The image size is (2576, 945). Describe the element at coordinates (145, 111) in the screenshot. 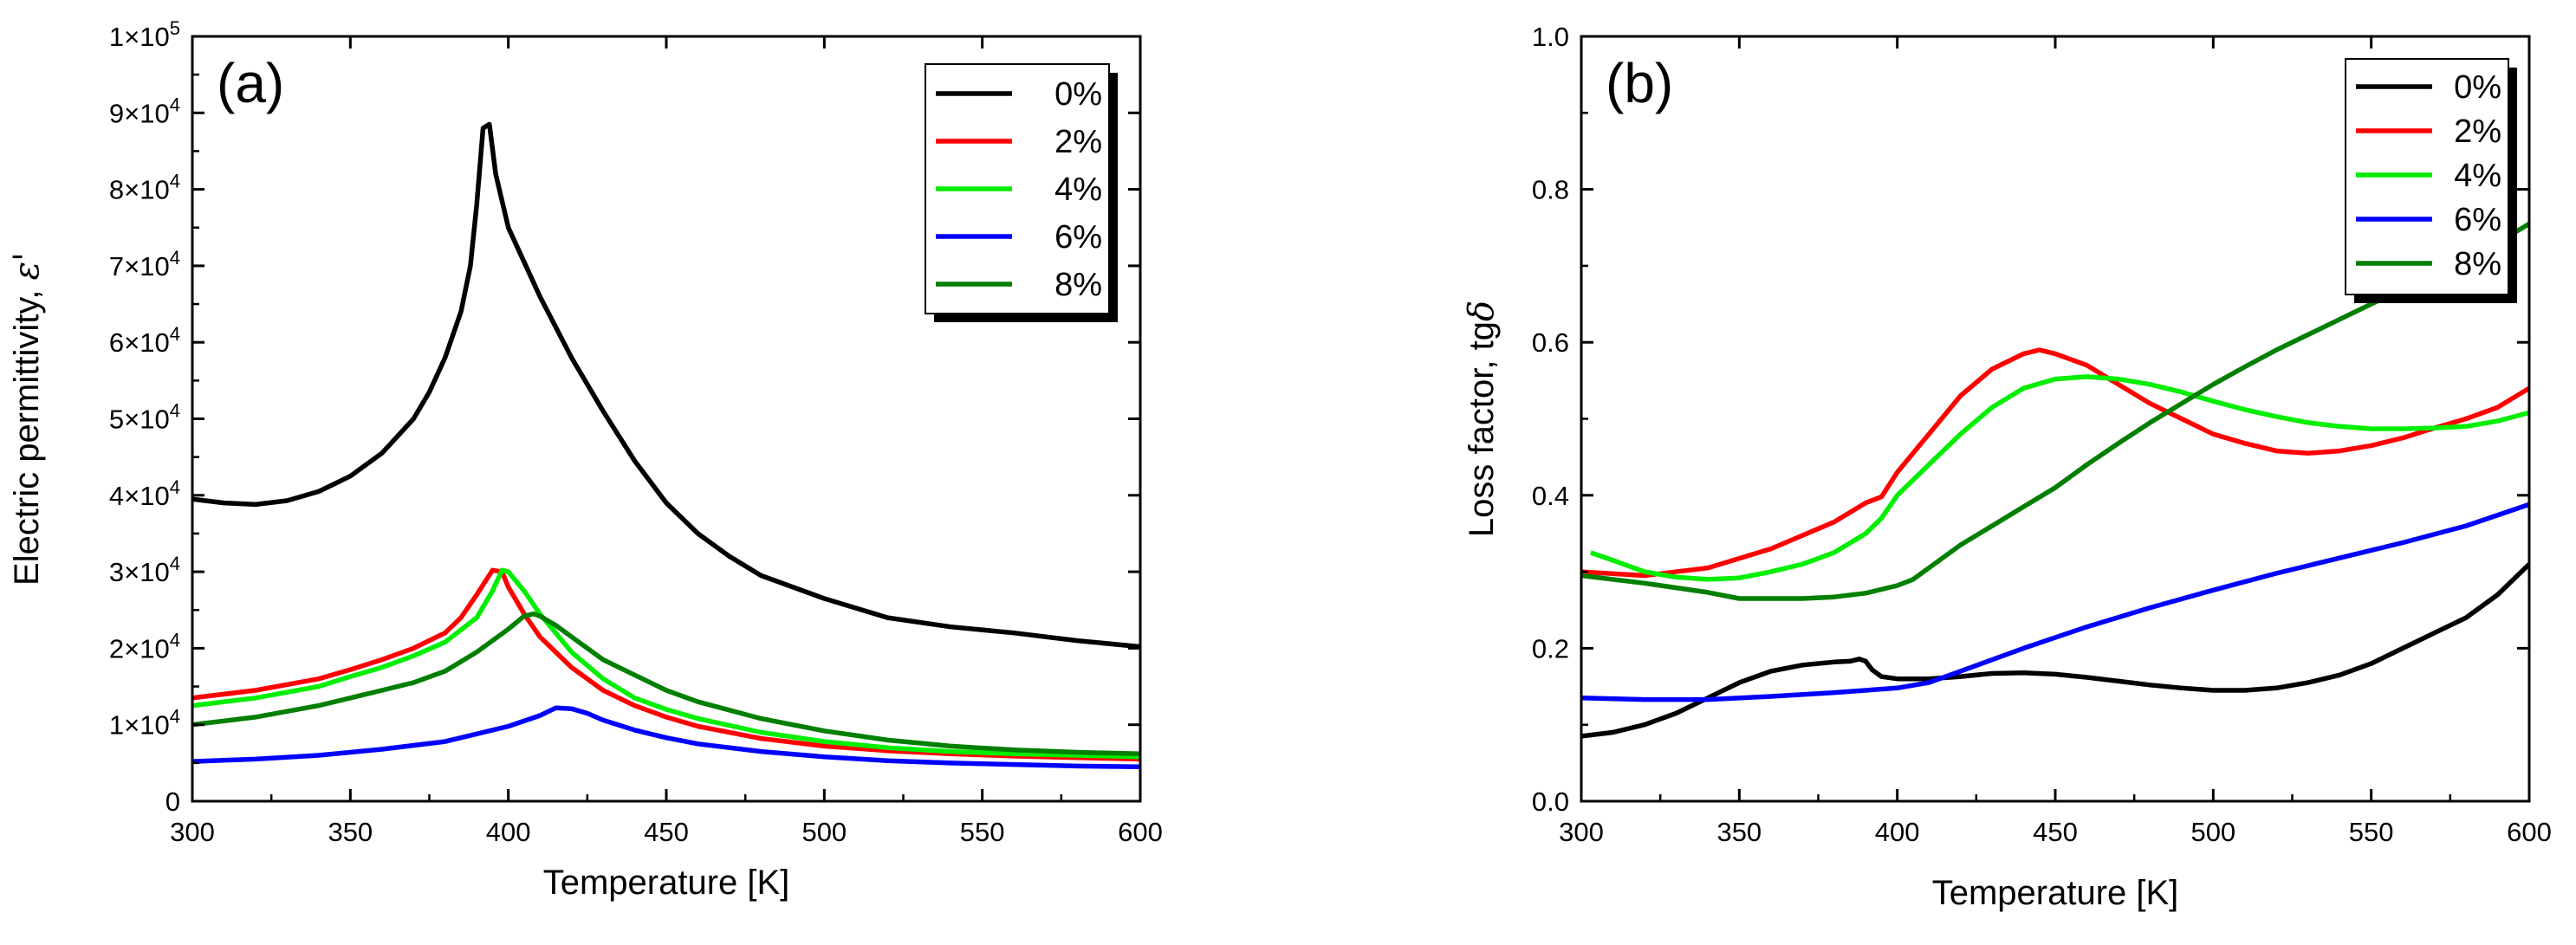

I see `y-tick-label: 9×10⁴` at that location.